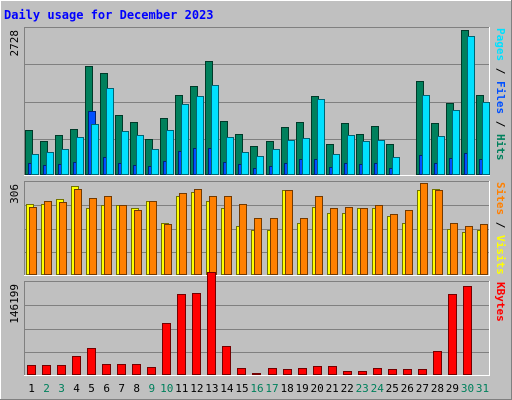  What do you see at coordinates (482, 388) in the screenshot?
I see `x-tick-label-day-31: 31` at bounding box center [482, 388].